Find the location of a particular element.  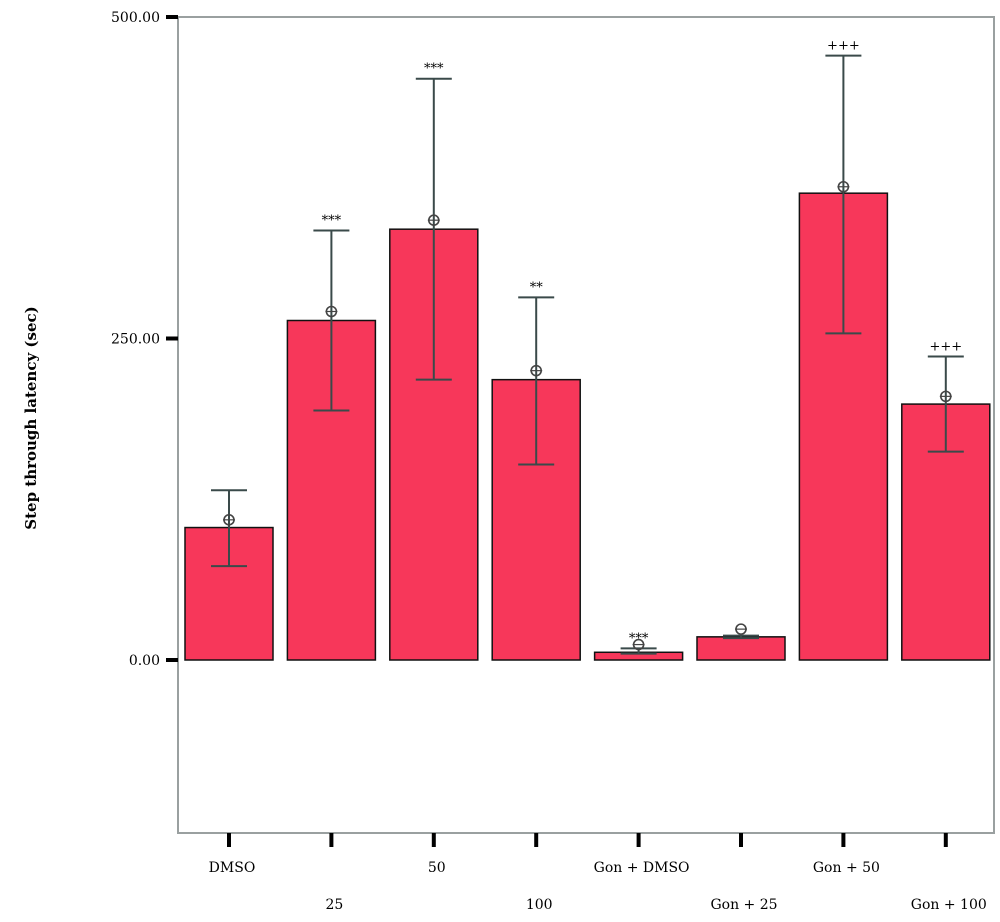

y-axis: 0.00 250.00 500.00 is located at coordinates (144, 339).